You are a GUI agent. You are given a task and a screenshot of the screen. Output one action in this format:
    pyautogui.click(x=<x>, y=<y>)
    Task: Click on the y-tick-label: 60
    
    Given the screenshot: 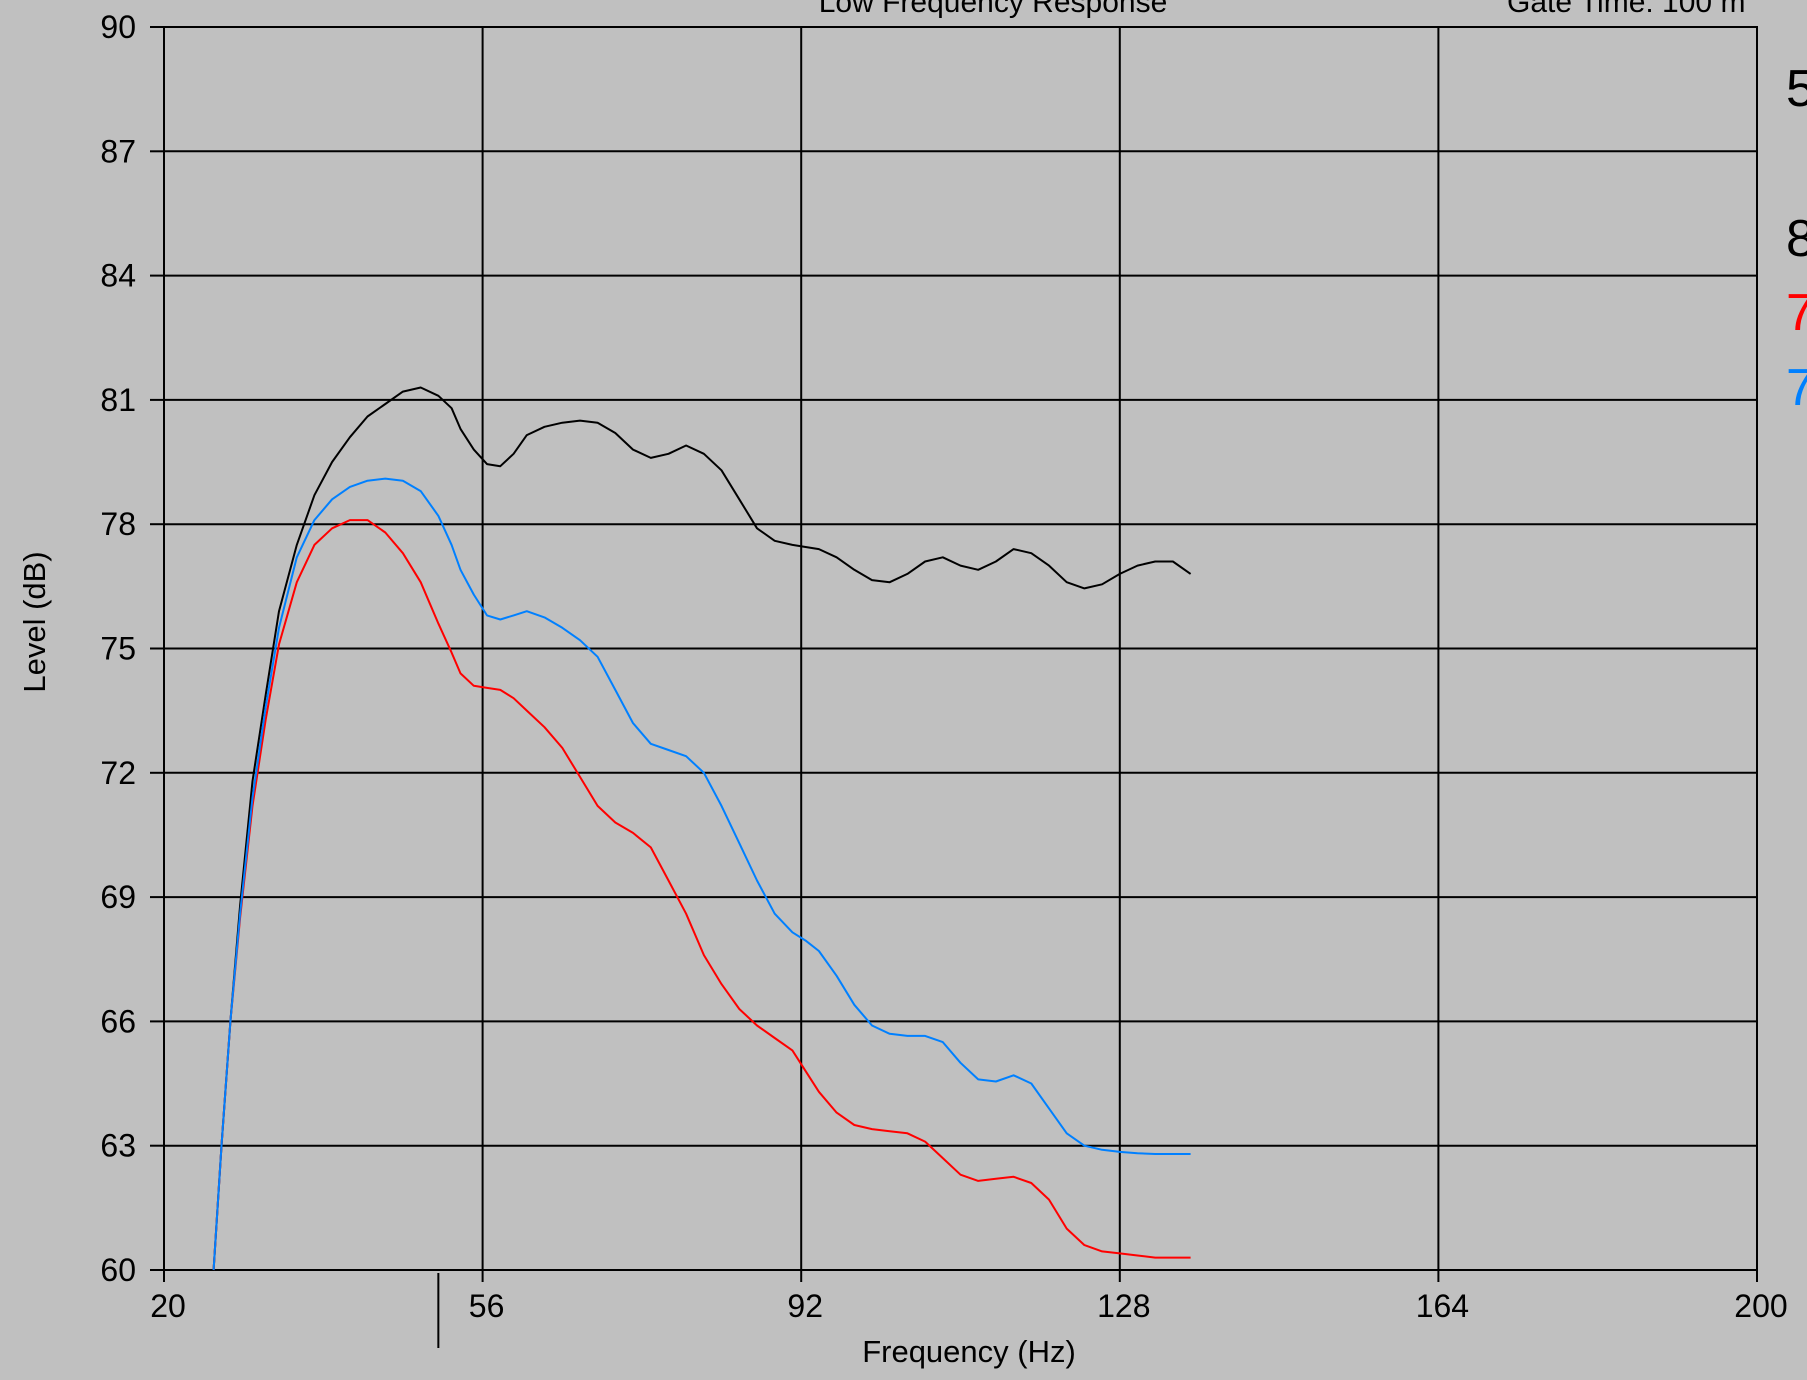 What is the action you would take?
    pyautogui.click(x=118, y=1270)
    